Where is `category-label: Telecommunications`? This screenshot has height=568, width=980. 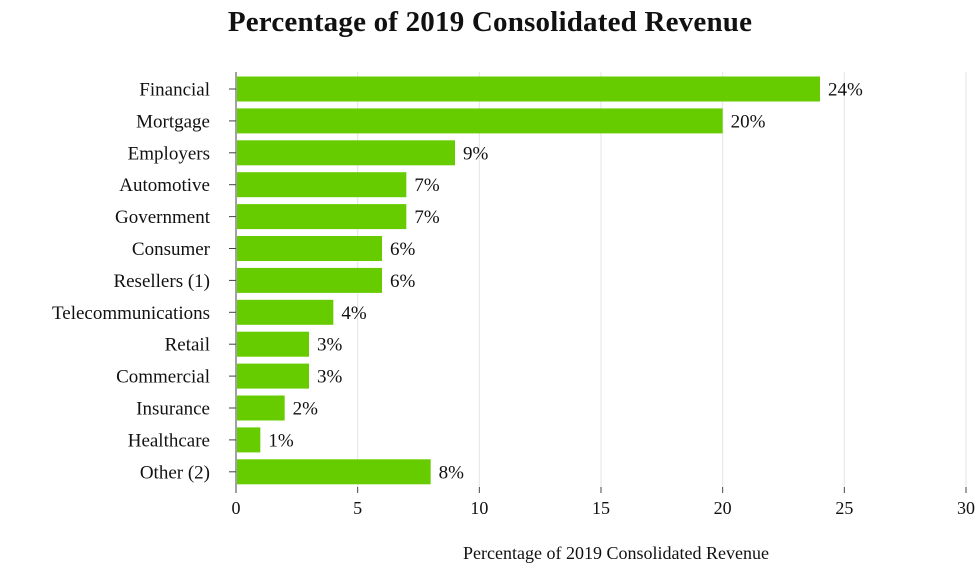 category-label: Telecommunications is located at coordinates (131, 313).